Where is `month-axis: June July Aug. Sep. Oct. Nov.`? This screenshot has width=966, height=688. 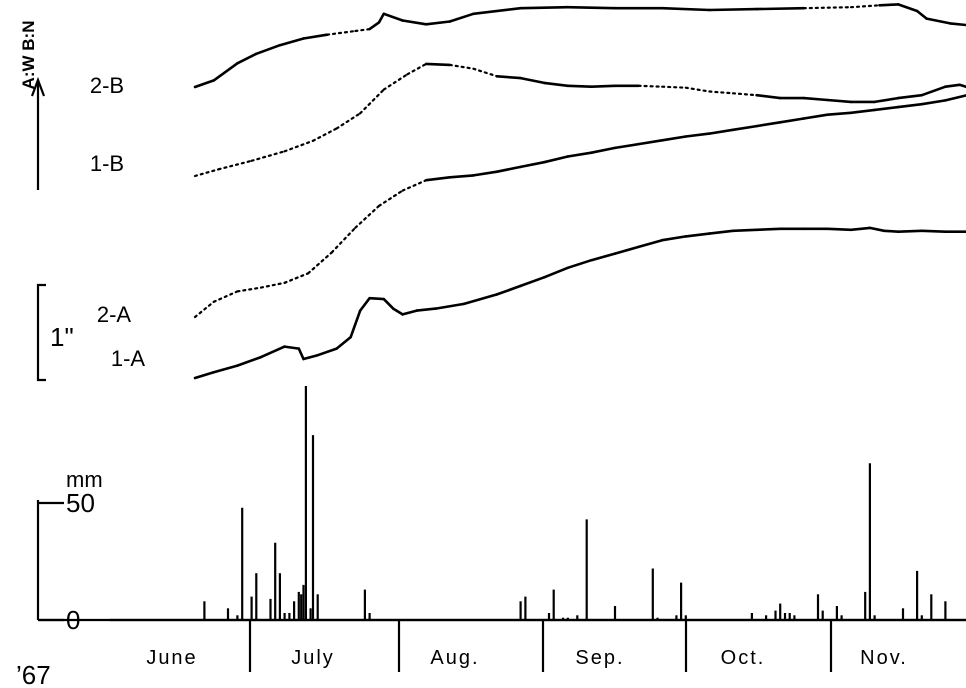 month-axis: June July Aug. Sep. Oct. Nov. is located at coordinates (527, 646).